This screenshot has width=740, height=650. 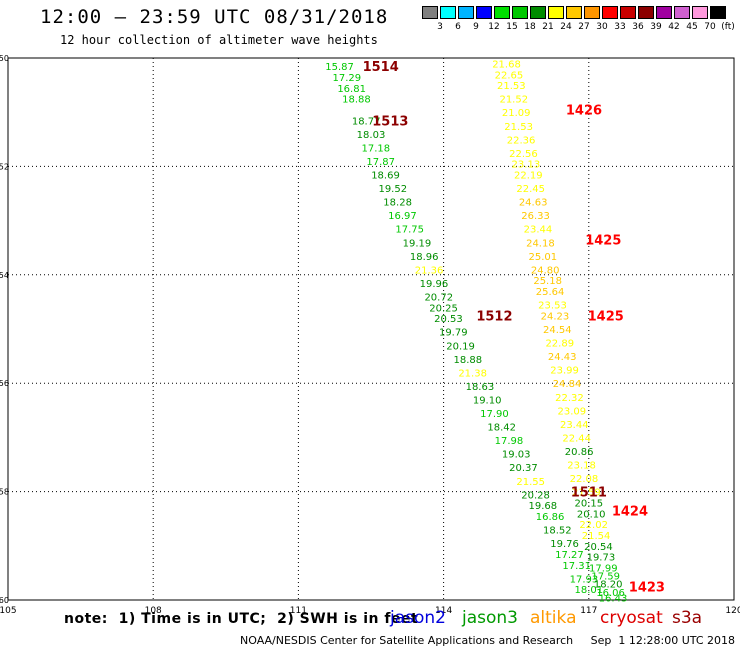 What do you see at coordinates (547, 281) in the screenshot?
I see `swh-value-cryosat: 25.18` at bounding box center [547, 281].